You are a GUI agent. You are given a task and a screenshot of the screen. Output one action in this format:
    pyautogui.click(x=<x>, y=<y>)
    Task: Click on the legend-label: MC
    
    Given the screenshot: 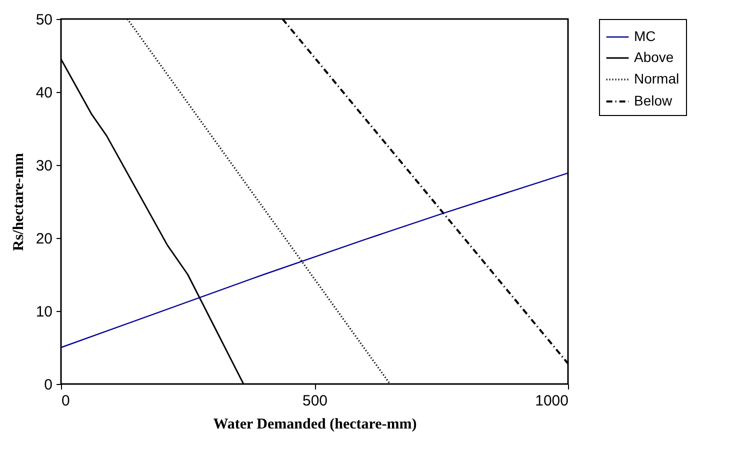 What is the action you would take?
    pyautogui.click(x=645, y=36)
    